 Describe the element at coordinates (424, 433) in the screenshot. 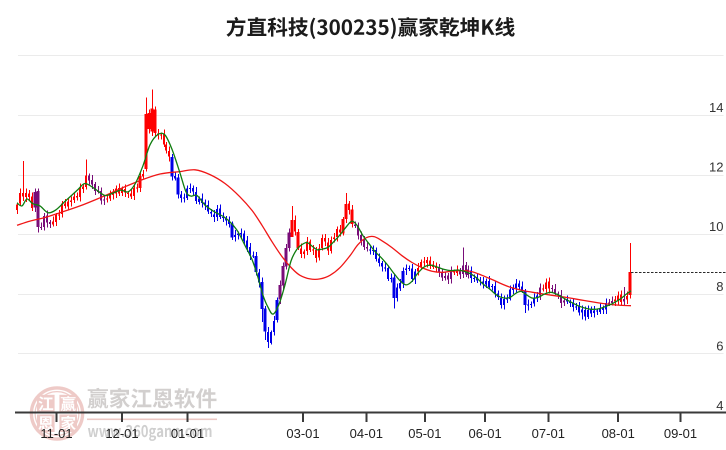

I see `svg-text: 05-01` at that location.